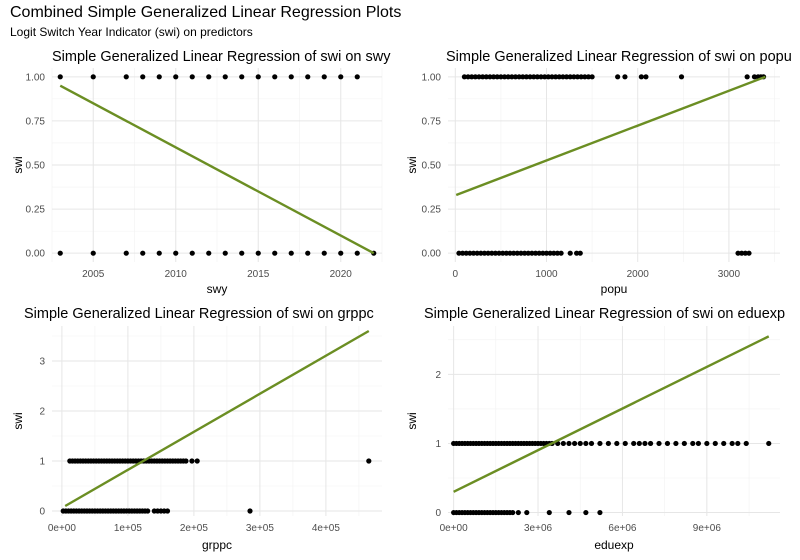  What do you see at coordinates (128, 528) in the screenshot?
I see `x-tick-label: 1e+05` at bounding box center [128, 528].